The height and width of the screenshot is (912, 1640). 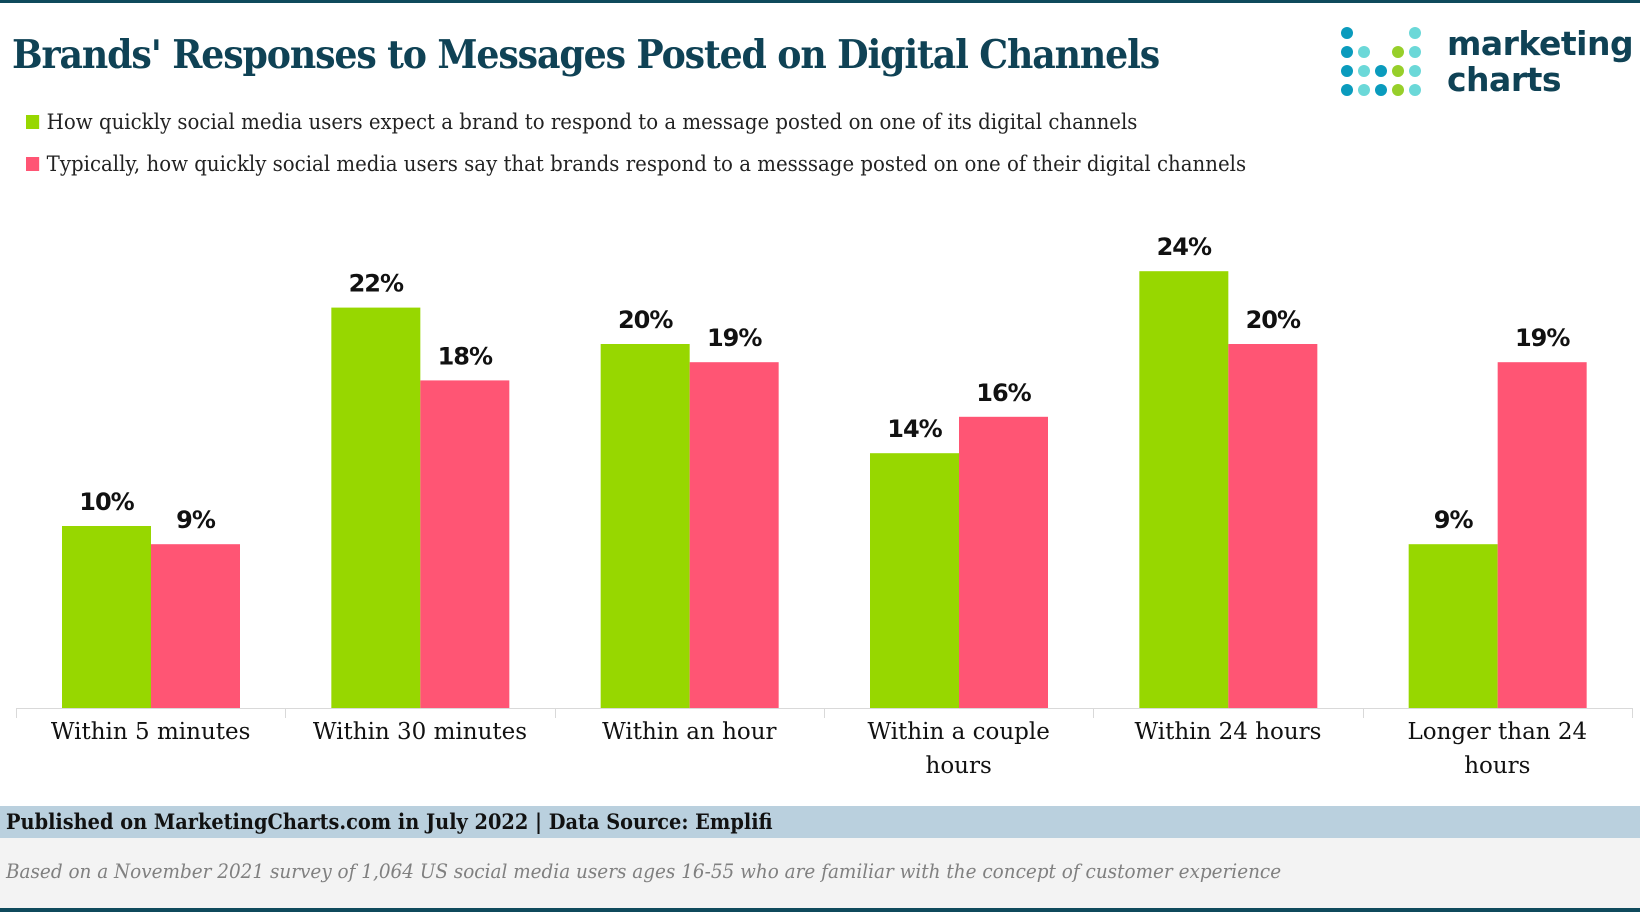 What do you see at coordinates (1540, 43) in the screenshot?
I see `logo-text-marketing: marketing` at bounding box center [1540, 43].